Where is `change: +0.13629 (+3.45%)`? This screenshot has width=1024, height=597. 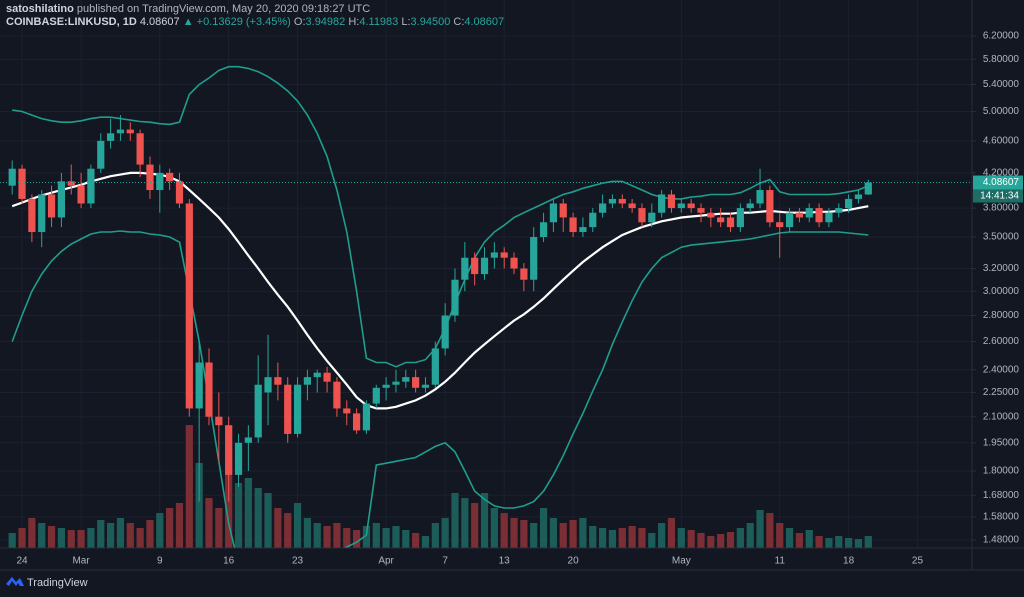
change: +0.13629 (+3.45%) is located at coordinates (244, 22).